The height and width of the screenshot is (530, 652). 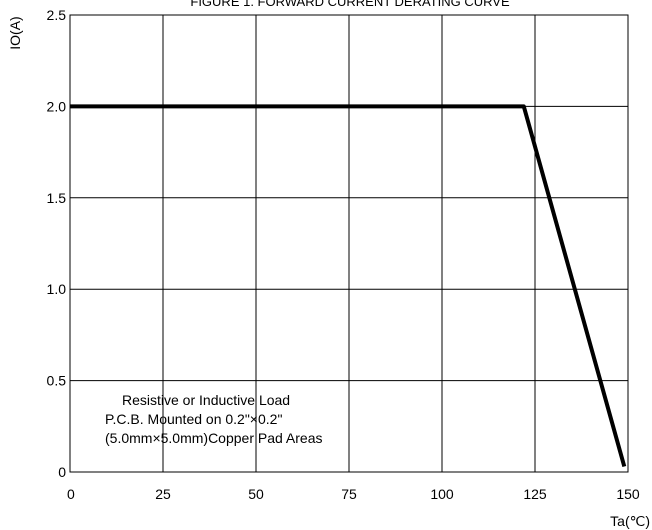 I want to click on x-tick-label: 100, so click(x=442, y=494).